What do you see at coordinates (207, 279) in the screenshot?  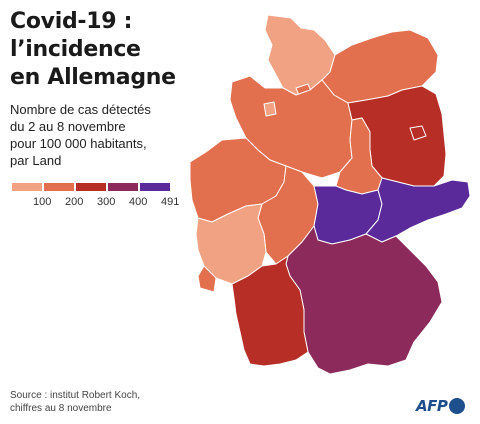 I see `land-saarland` at bounding box center [207, 279].